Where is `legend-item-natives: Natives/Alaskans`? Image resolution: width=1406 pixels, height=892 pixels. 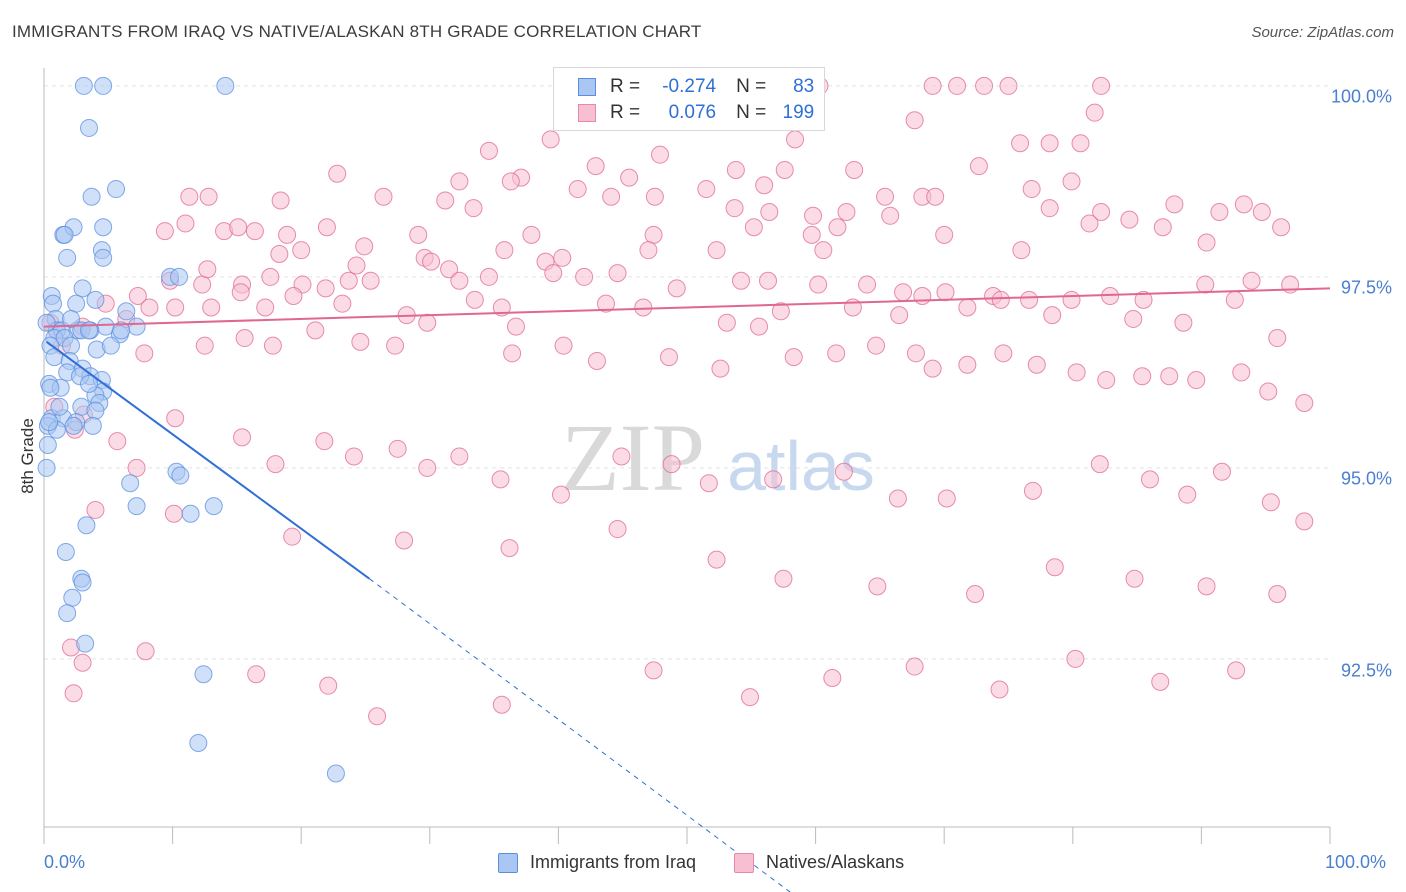
legend-item-natives: Natives/Alaskans is located at coordinates (819, 862).